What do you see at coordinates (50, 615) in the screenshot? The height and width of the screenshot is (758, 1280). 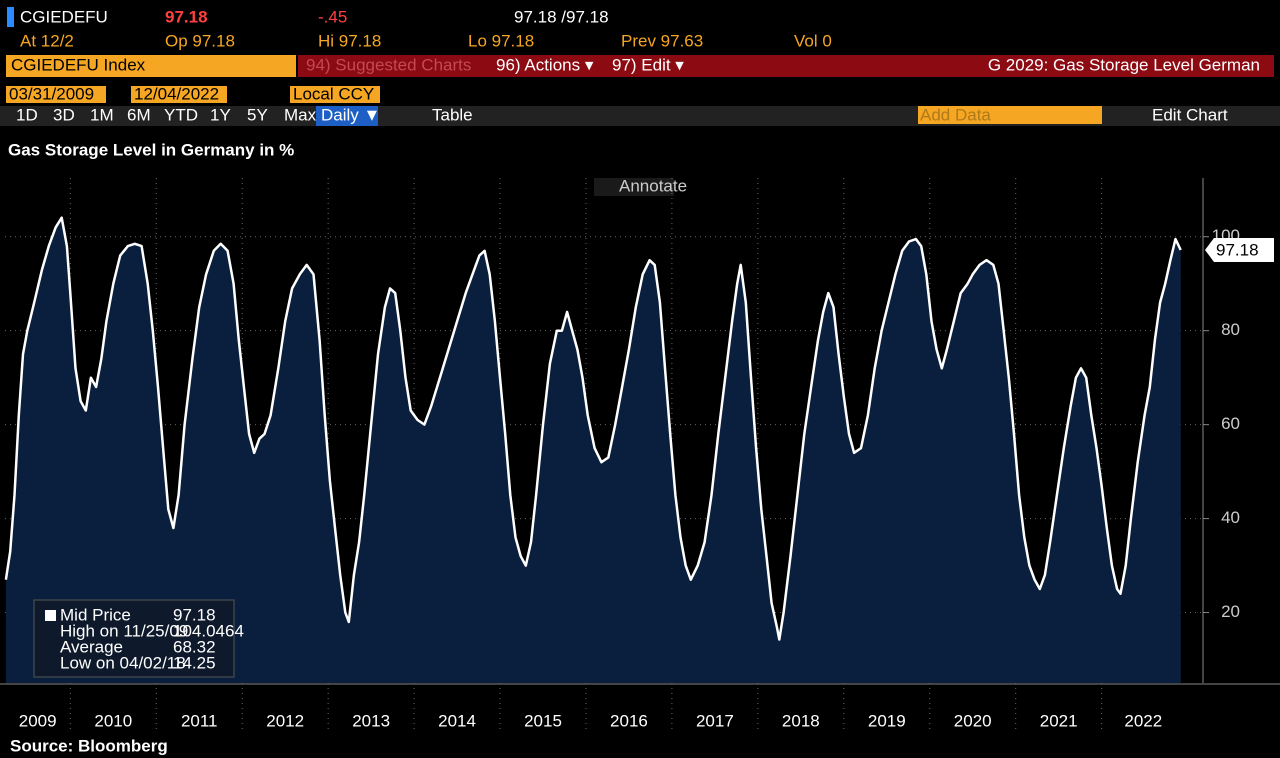 I see `legend-swatch` at bounding box center [50, 615].